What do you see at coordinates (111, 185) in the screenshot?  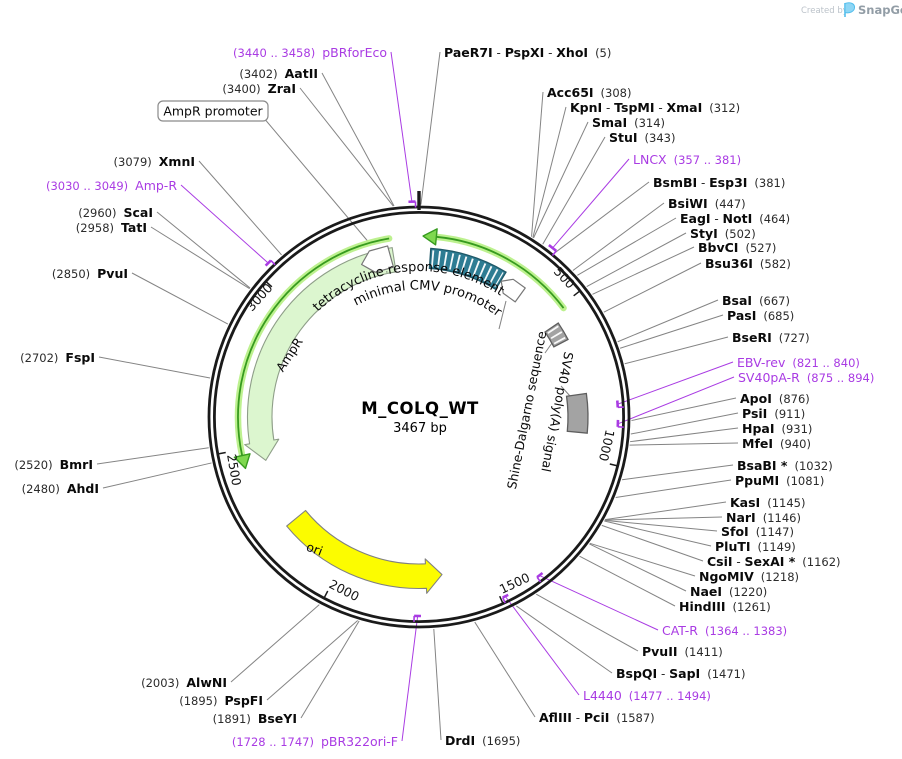 I see `primer-label-AmpR: (3030 .. 3049) Amp-R` at bounding box center [111, 185].